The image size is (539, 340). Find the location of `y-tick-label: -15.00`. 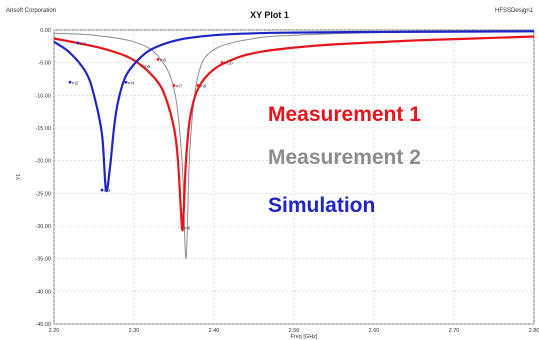

y-tick-label: -15.00 is located at coordinates (43, 129).